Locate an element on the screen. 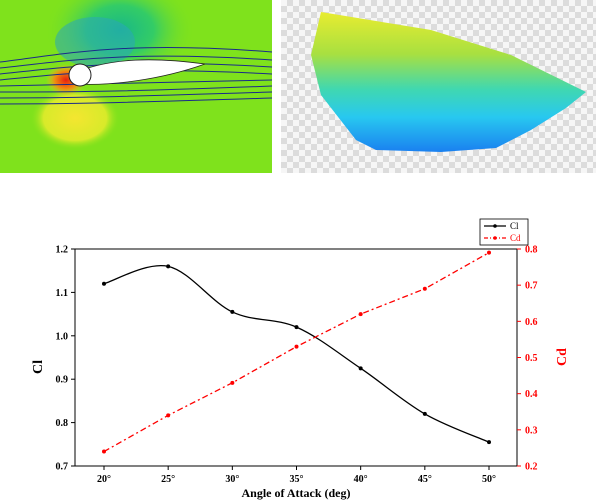 The width and height of the screenshot is (596, 502). x-tick-label: 25° is located at coordinates (168, 479).